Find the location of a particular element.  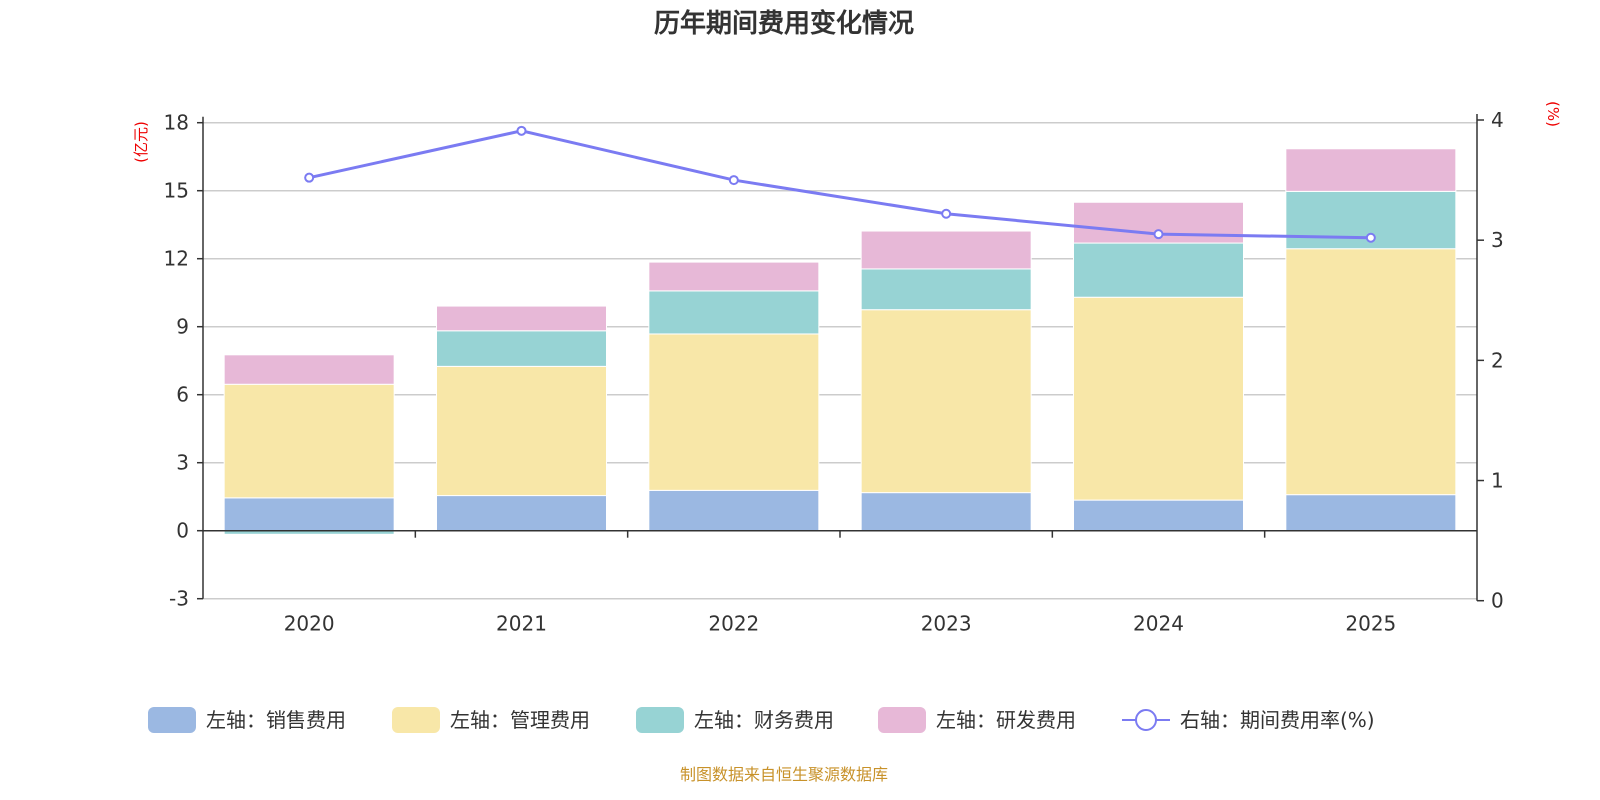

rate-line is located at coordinates (840, 184).